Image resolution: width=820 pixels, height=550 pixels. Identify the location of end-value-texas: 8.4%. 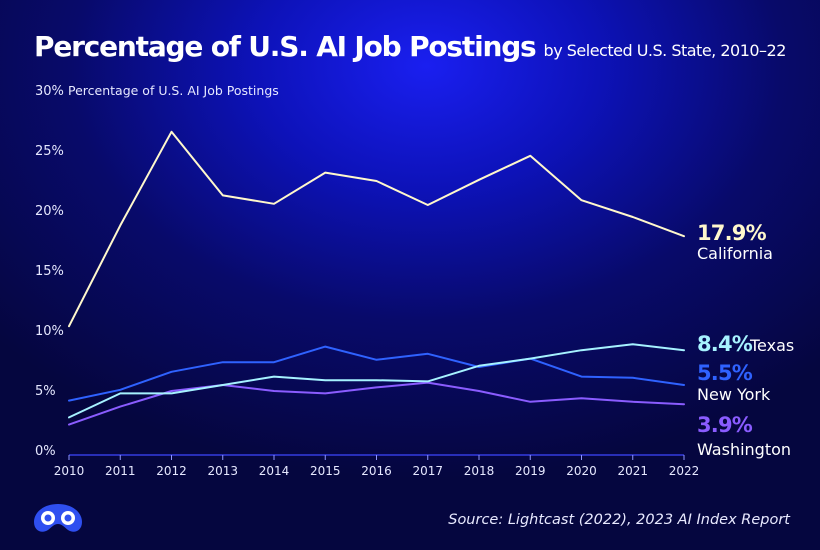
(725, 344).